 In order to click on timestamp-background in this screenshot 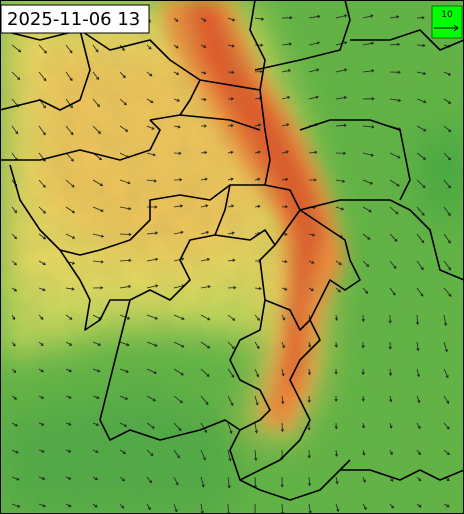, I will do `click(75, 19)`.